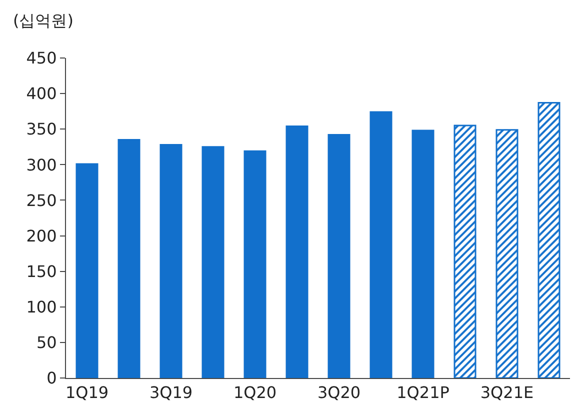  Describe the element at coordinates (507, 392) in the screenshot. I see `x-tick-label: 3Q21E` at that location.